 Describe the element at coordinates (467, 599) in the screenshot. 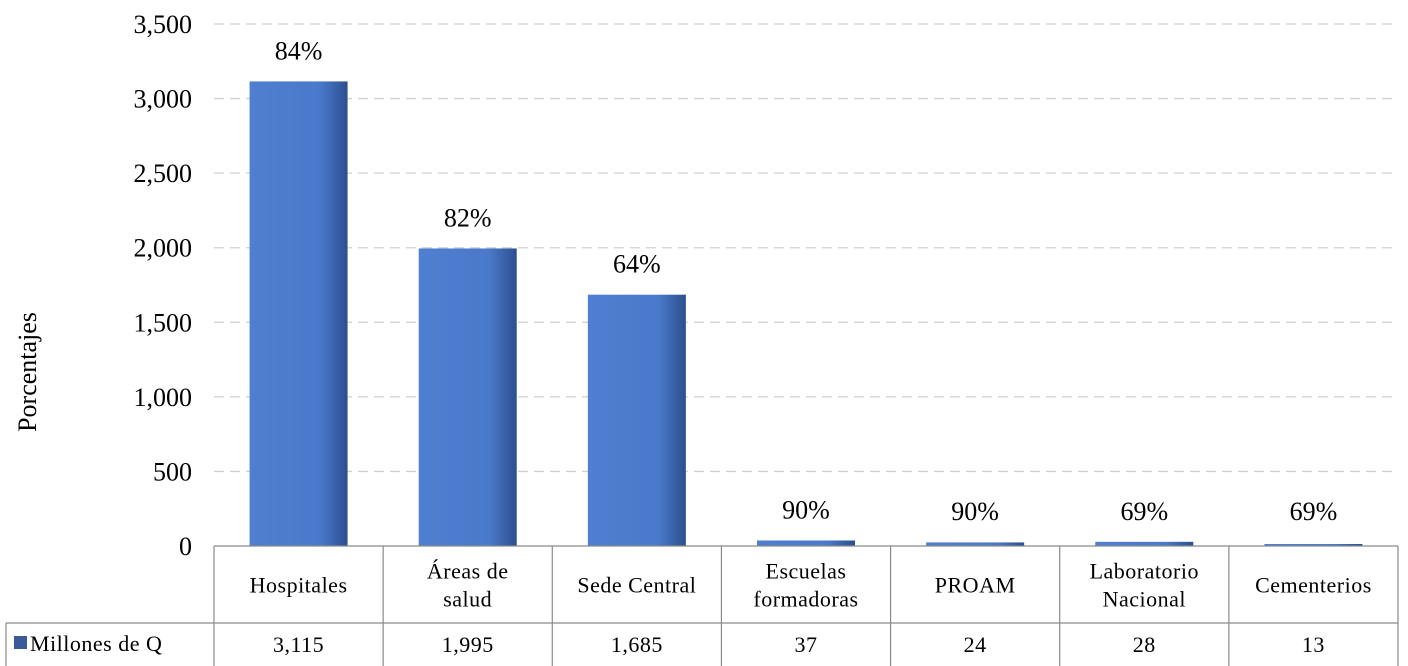

I see `category-label: salud` at that location.